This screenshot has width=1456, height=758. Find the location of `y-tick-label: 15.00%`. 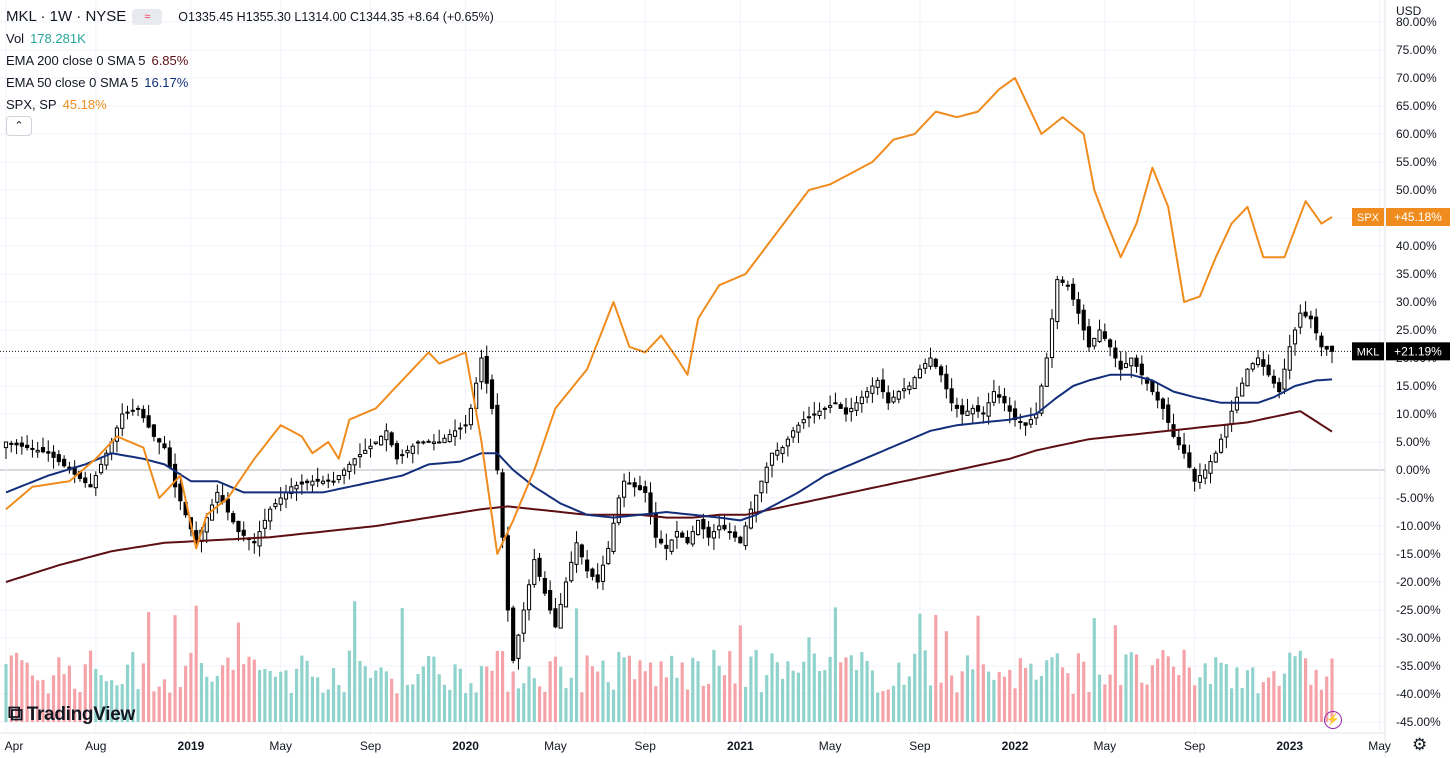

y-tick-label: 15.00% is located at coordinates (1416, 386).